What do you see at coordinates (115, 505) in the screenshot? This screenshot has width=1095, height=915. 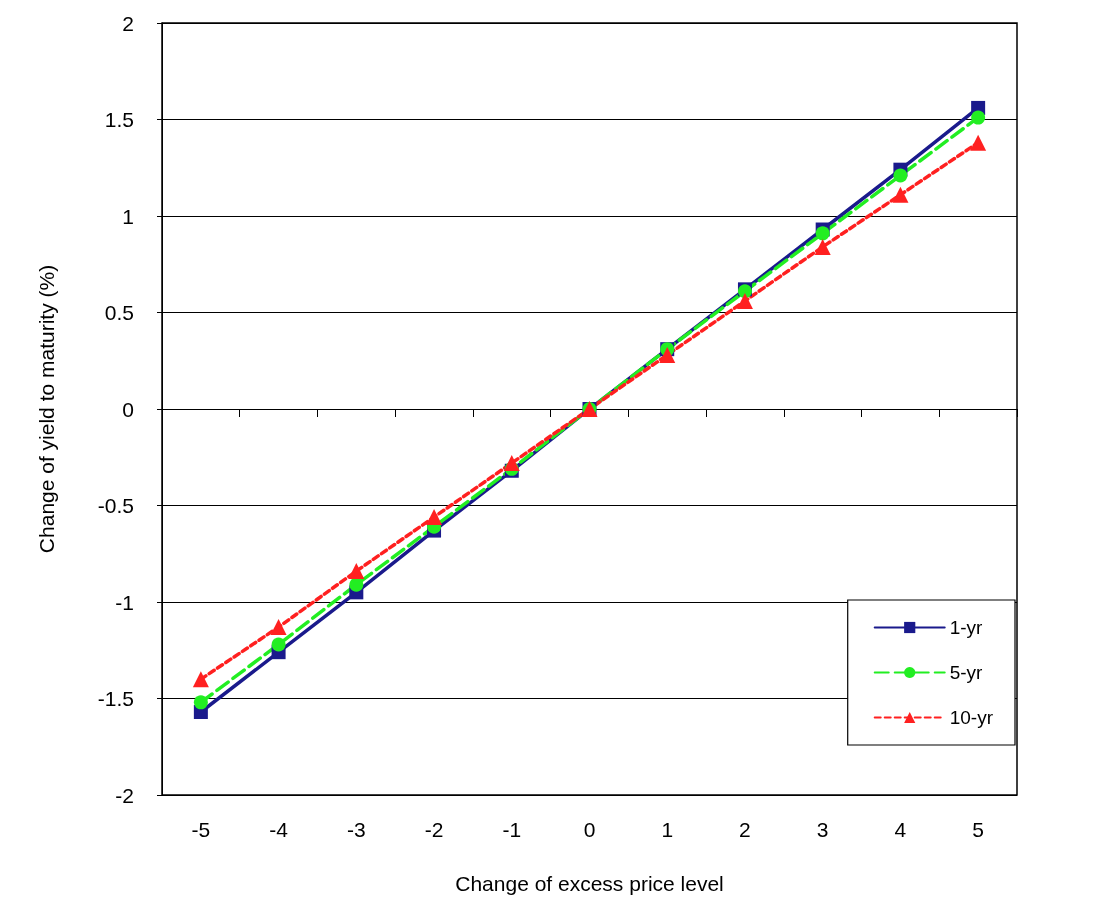 I see `y-tick-label: -0.5` at bounding box center [115, 505].